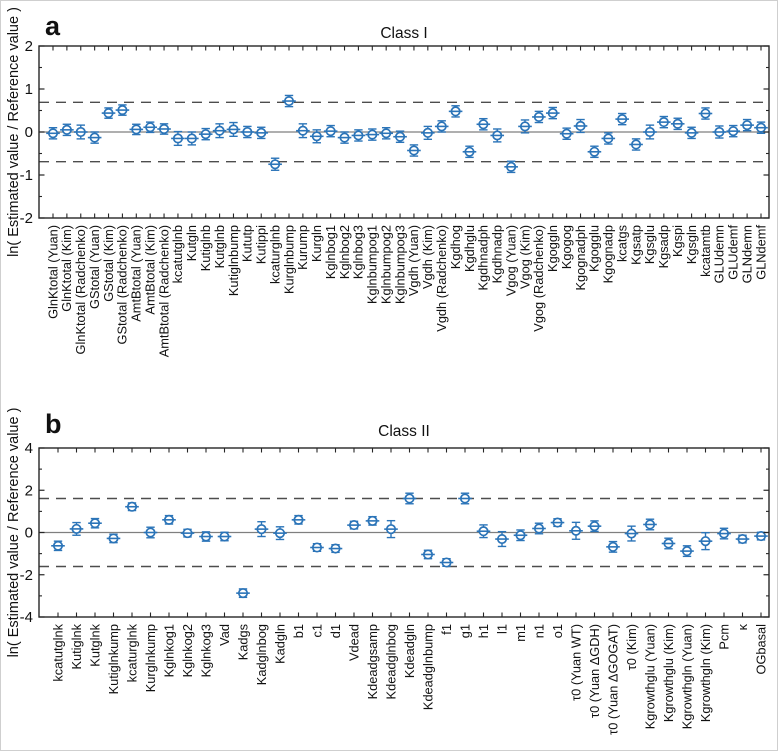 This screenshot has height=751, width=778. I want to click on category-label: Kutippi, so click(261, 244).